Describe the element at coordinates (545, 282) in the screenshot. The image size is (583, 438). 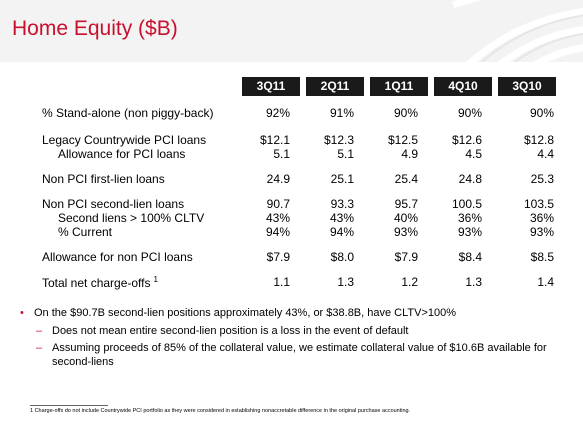
I see `table-cell: 1.4` at that location.